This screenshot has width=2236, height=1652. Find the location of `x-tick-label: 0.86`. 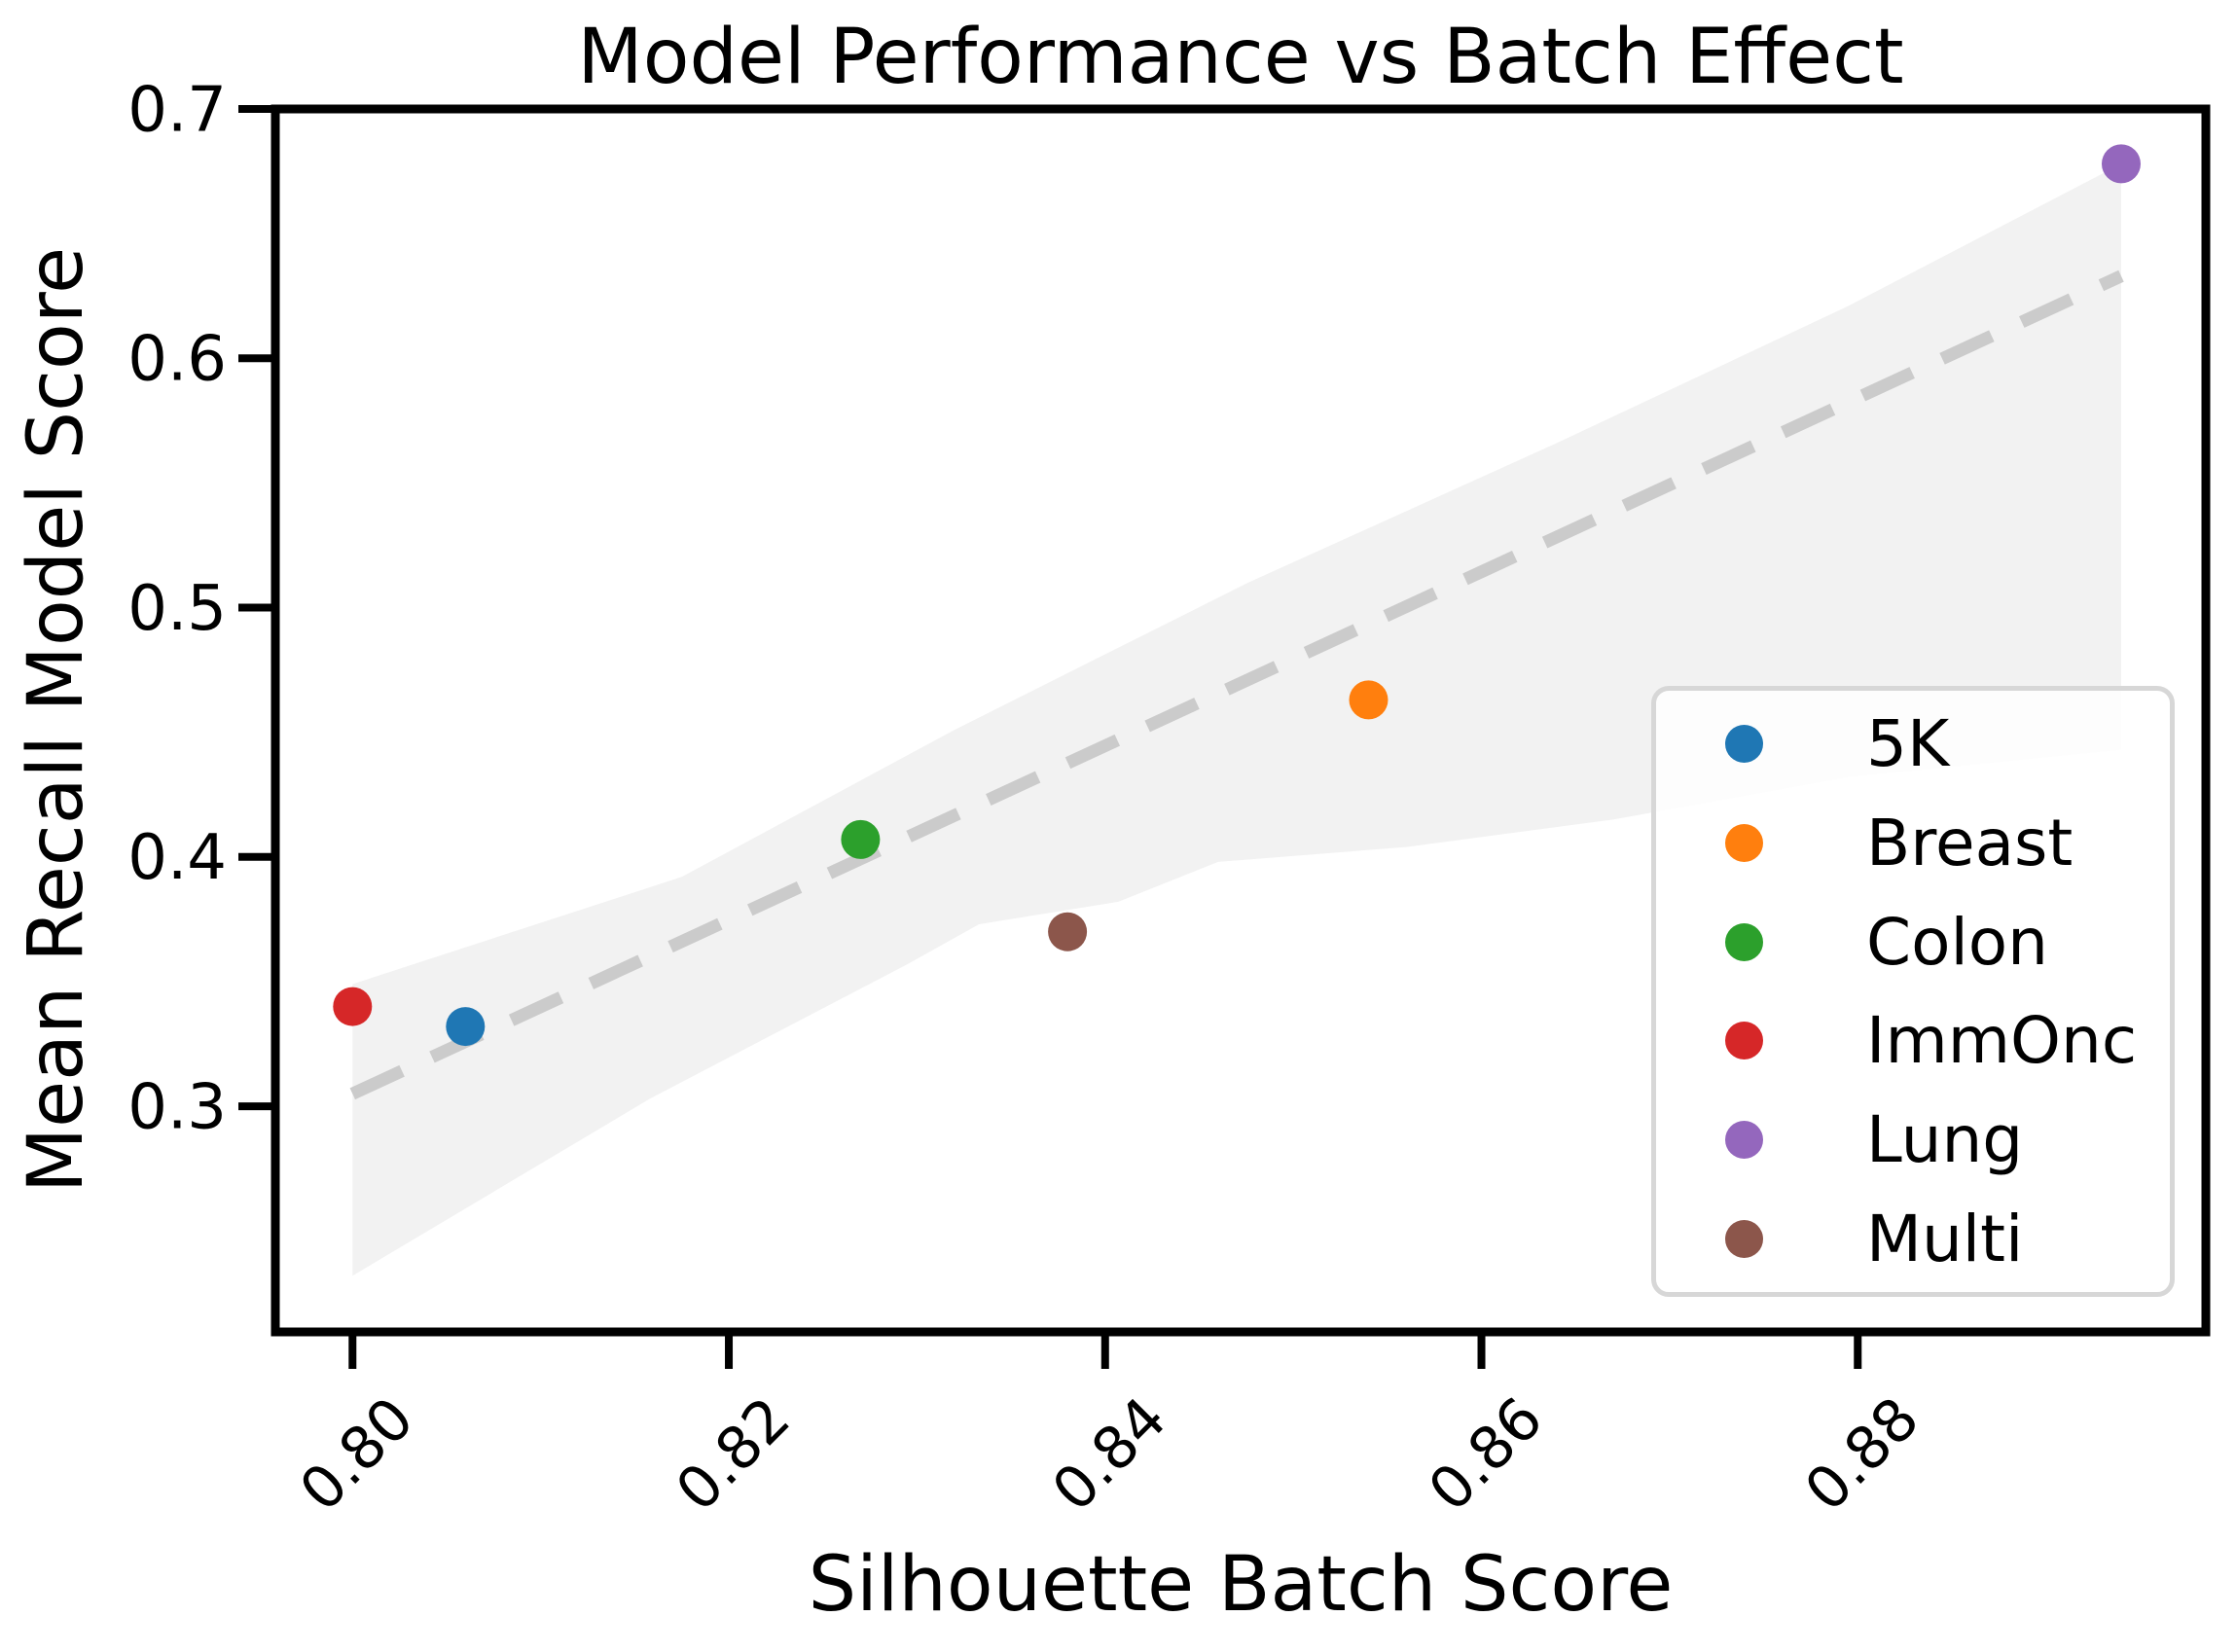

x-tick-label: 0.86 is located at coordinates (1486, 1454).